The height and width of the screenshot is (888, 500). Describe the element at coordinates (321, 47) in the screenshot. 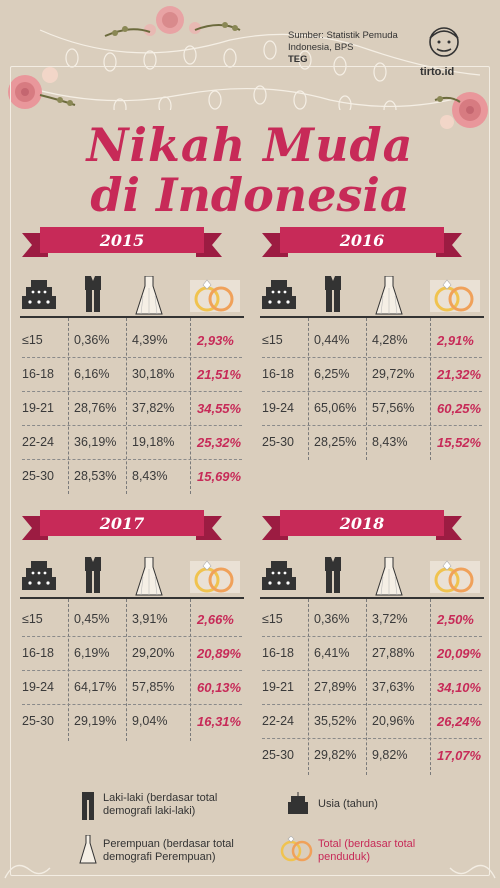

I see `source-line-2: Indonesia, BPS` at that location.